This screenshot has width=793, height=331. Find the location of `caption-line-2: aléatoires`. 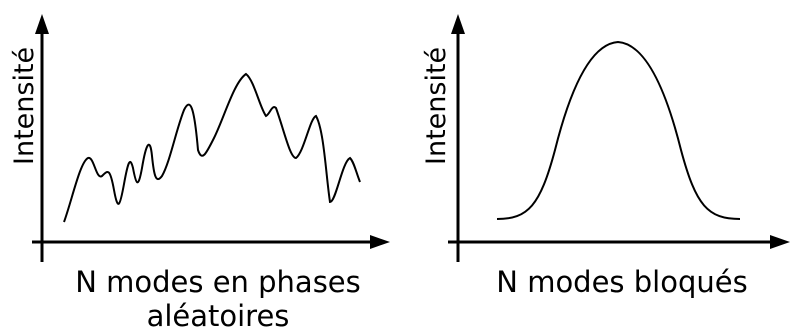

caption-line-2: aléatoires is located at coordinates (218, 315).